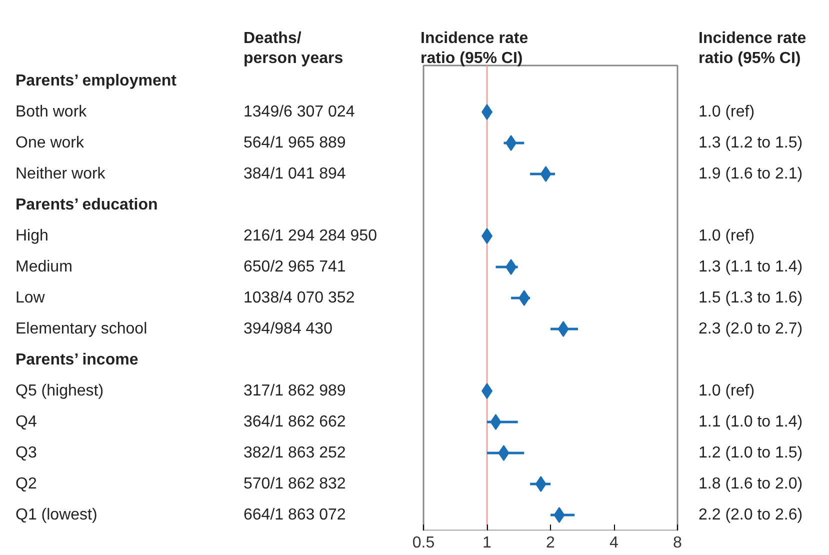  What do you see at coordinates (295, 453) in the screenshot?
I see `text: 382/1 863 252` at bounding box center [295, 453].